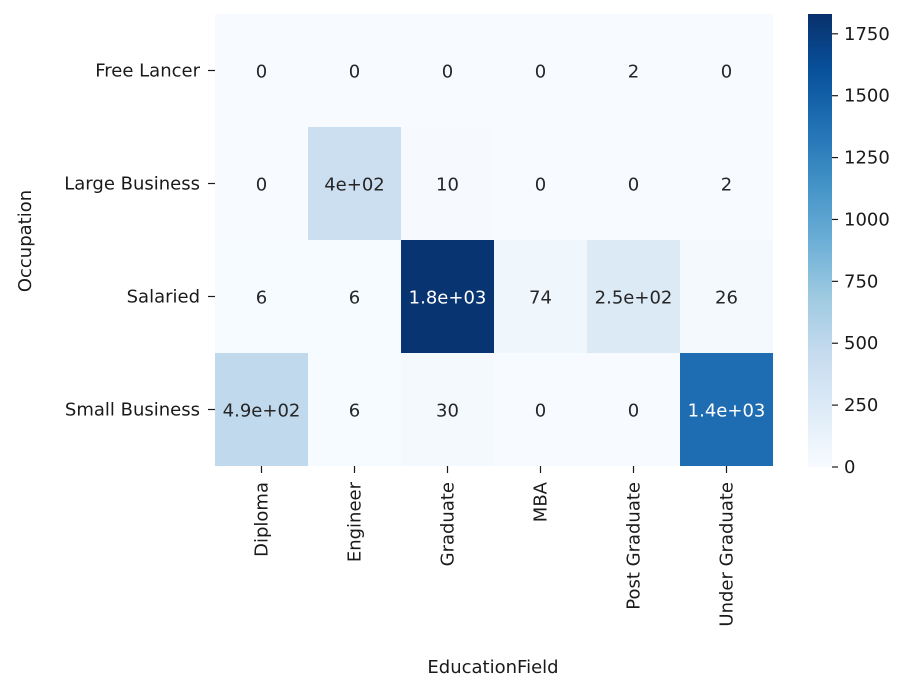 Image resolution: width=912 pixels, height=692 pixels. I want to click on colorbar-tick-label: 250, so click(861, 405).